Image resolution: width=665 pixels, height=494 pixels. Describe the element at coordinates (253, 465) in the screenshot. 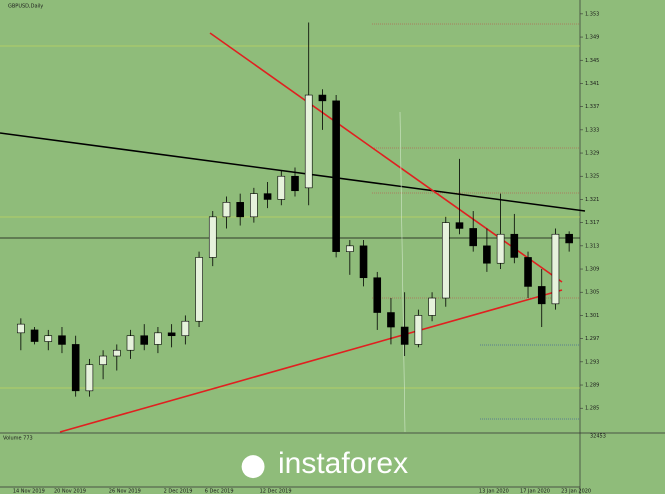

I see `logo-mark: ●` at that location.